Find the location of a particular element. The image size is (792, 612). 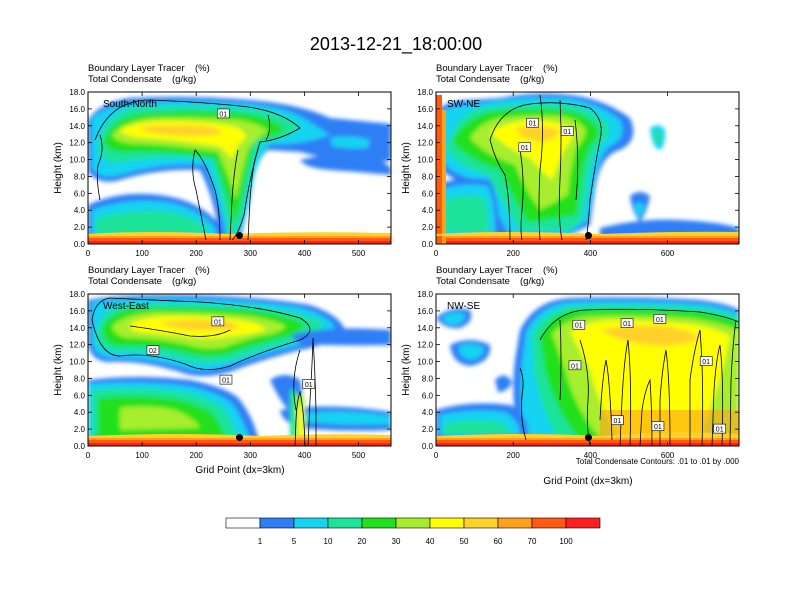

colorbar-label: 1 is located at coordinates (260, 541).